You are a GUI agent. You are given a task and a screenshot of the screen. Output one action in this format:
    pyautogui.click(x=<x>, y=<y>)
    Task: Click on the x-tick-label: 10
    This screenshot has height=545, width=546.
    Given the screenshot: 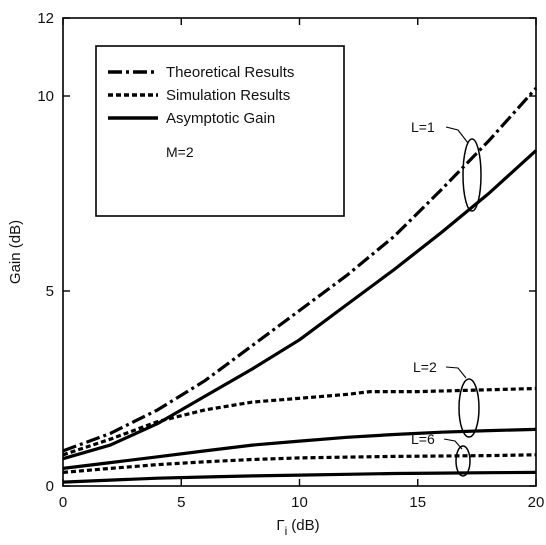 What is the action you would take?
    pyautogui.click(x=299, y=502)
    